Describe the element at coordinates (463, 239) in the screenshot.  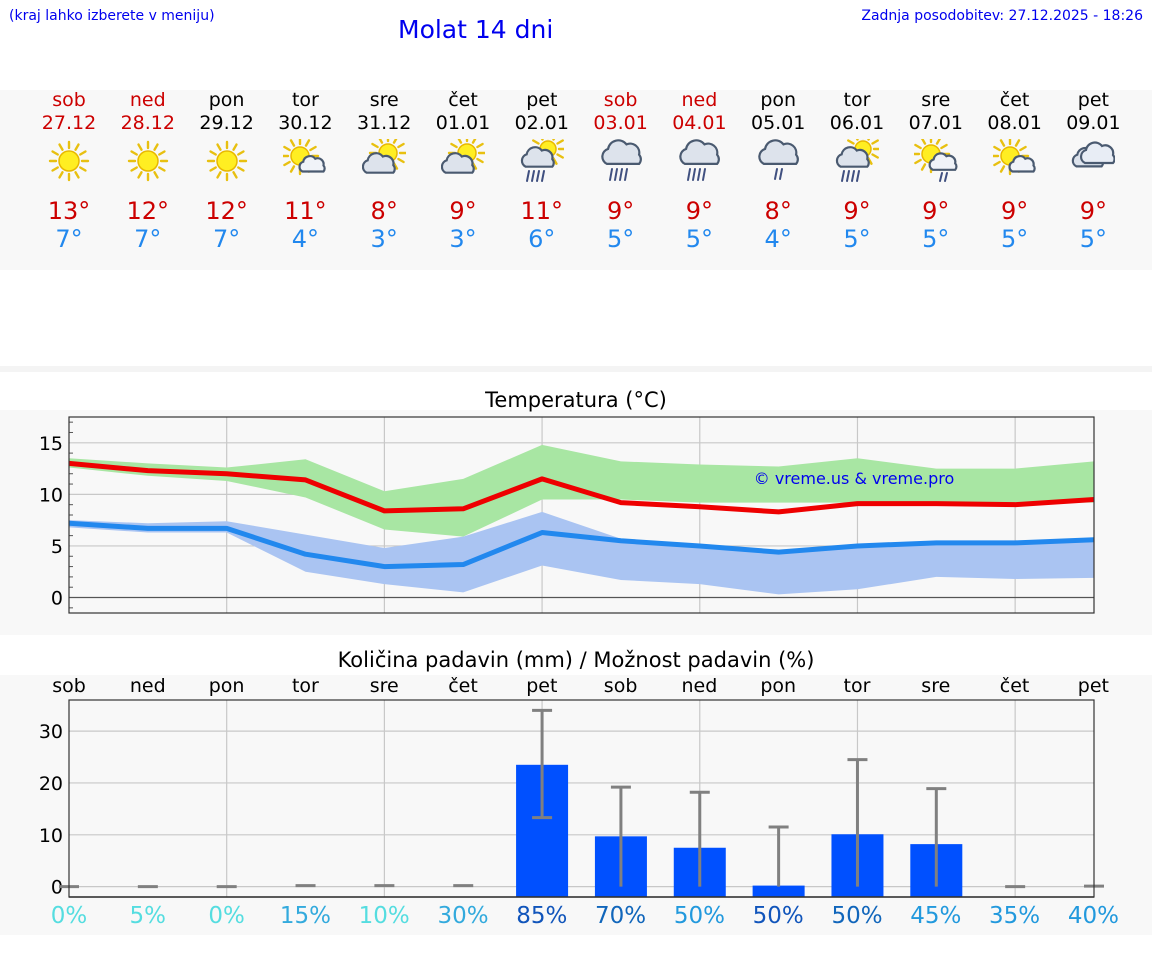
I see `temp-min: 3°` at that location.